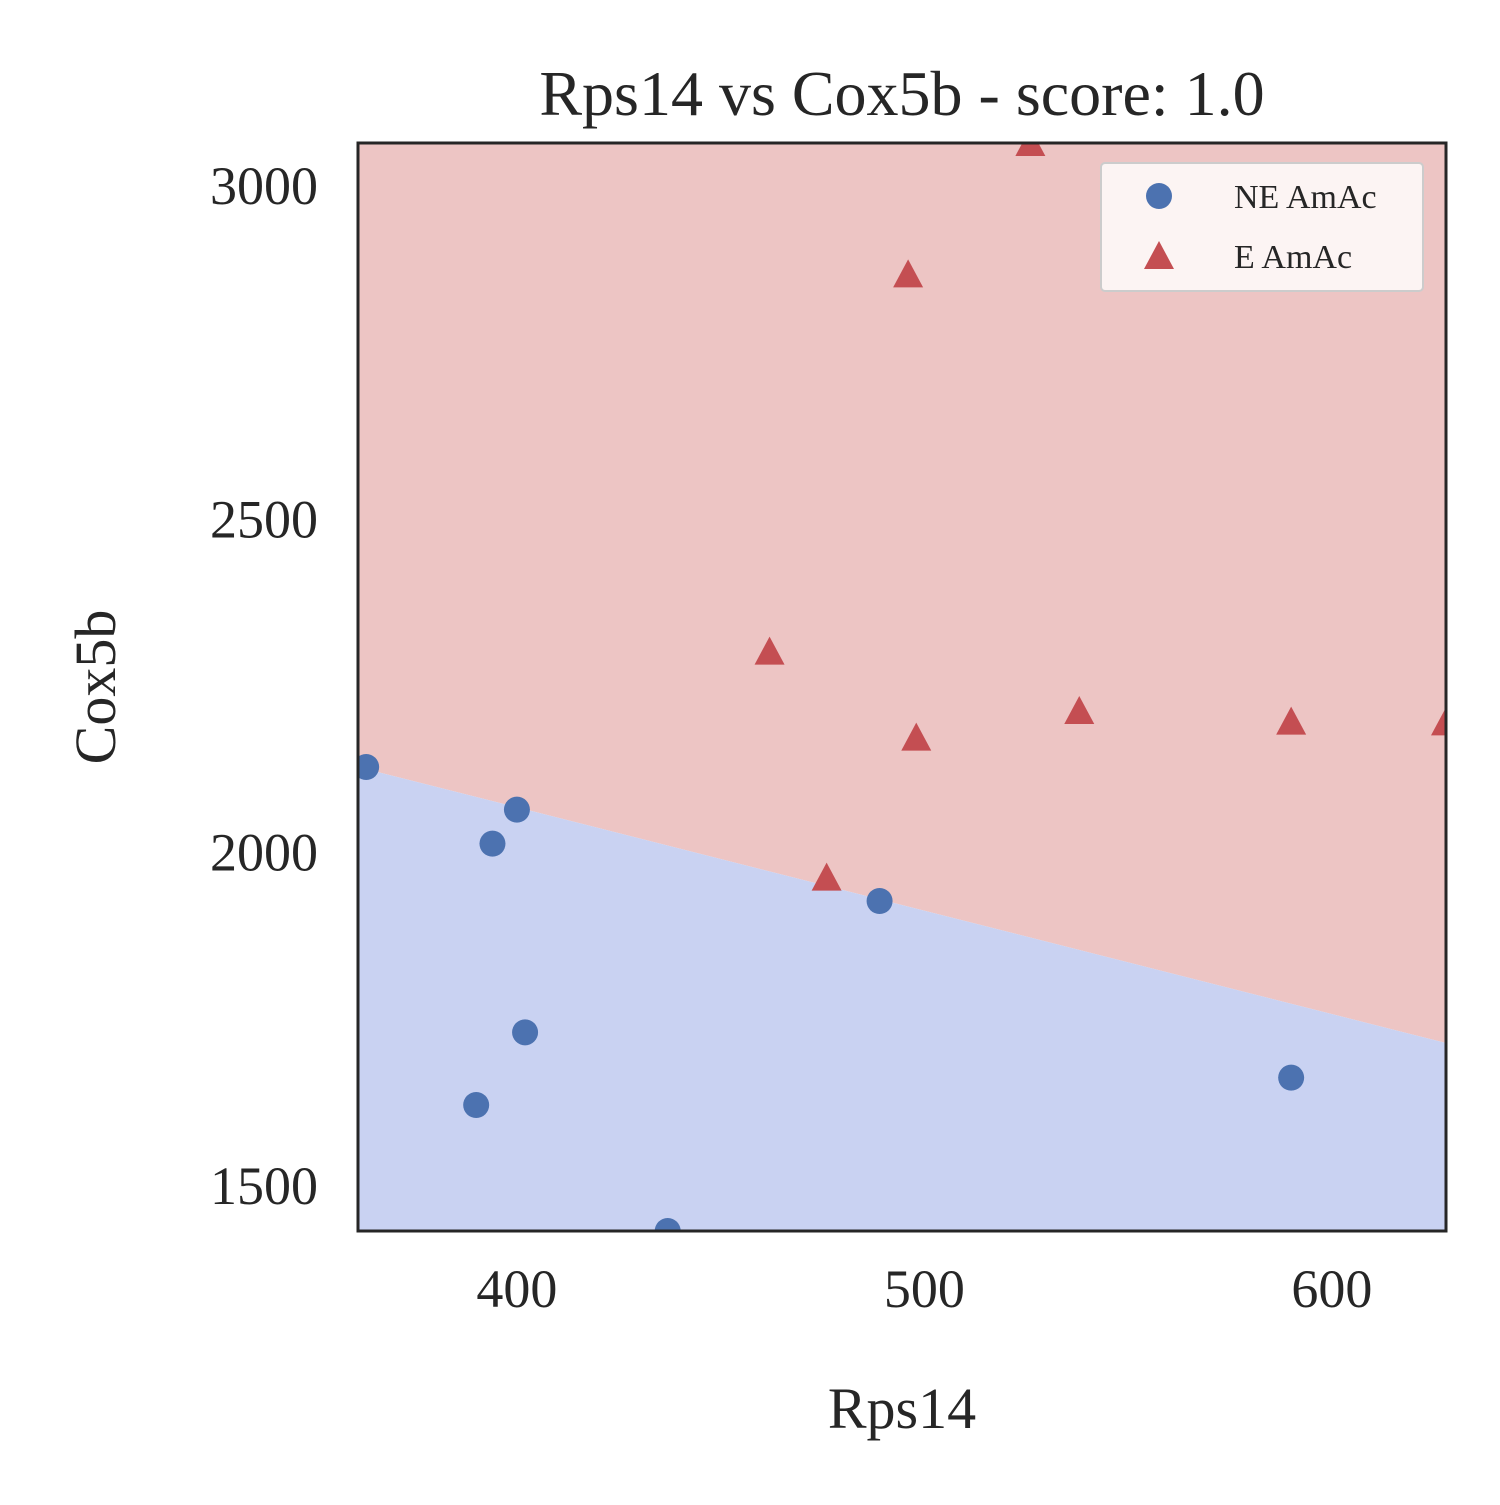 This screenshot has height=1505, width=1500. What do you see at coordinates (95, 687) in the screenshot?
I see `y-axis-label: Cox5b` at bounding box center [95, 687].